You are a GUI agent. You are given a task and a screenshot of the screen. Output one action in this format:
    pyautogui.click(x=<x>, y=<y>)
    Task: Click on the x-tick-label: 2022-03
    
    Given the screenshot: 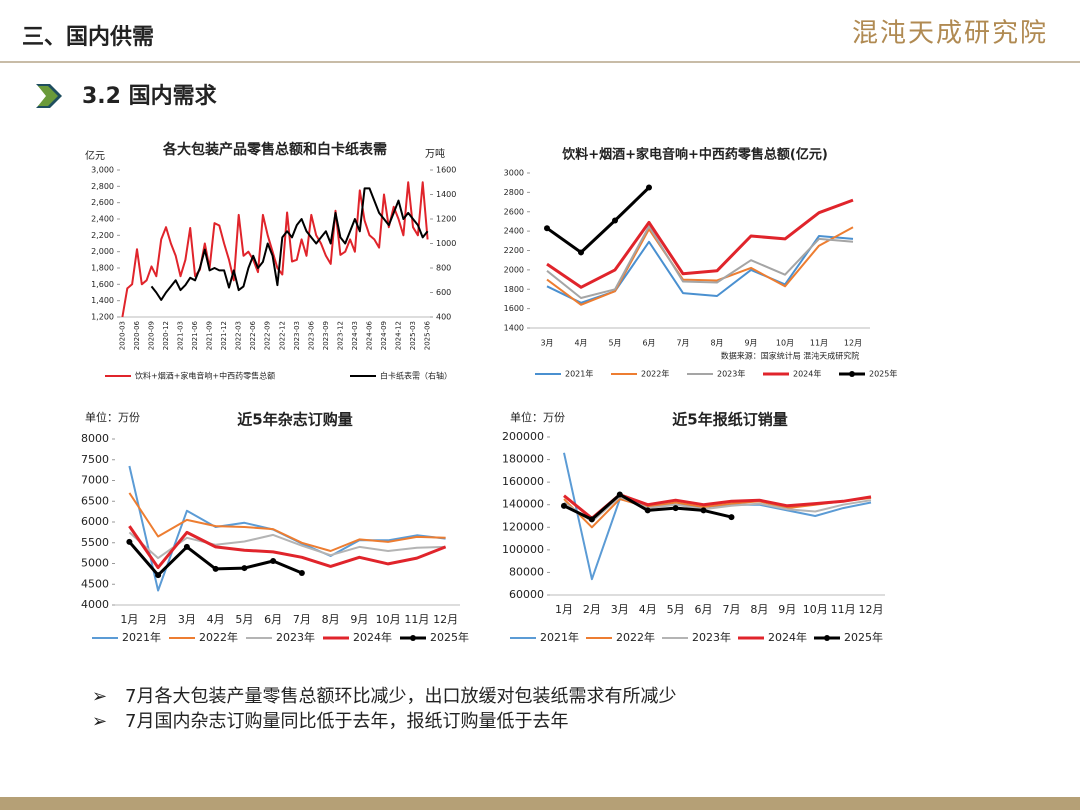 What is the action you would take?
    pyautogui.click(x=239, y=335)
    